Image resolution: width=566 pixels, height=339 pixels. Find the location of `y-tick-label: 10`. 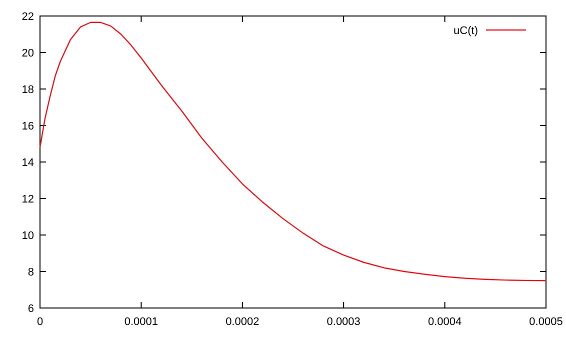

y-tick-label: 10 is located at coordinates (28, 236).